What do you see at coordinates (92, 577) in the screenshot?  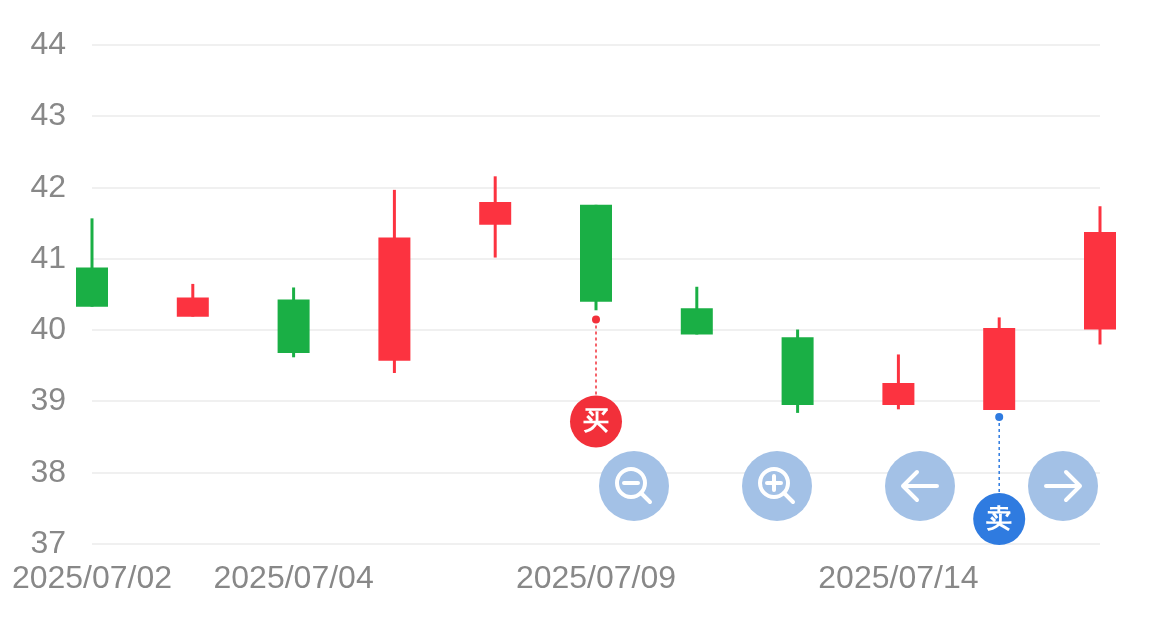 I see `x-tick-label: 2025/07/02` at bounding box center [92, 577].